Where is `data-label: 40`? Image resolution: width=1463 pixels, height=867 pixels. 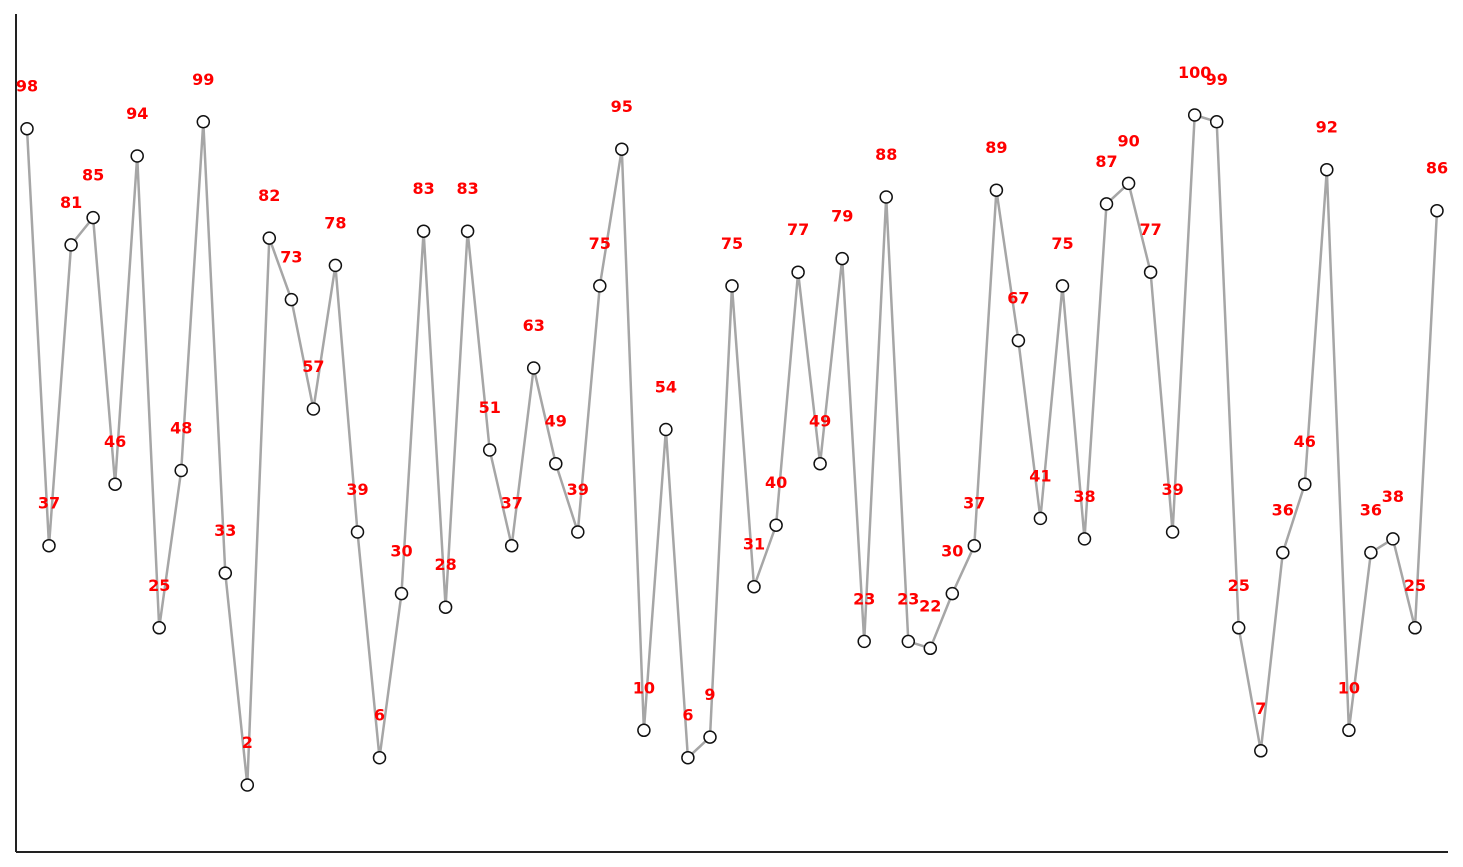
data-label: 40 is located at coordinates (776, 482).